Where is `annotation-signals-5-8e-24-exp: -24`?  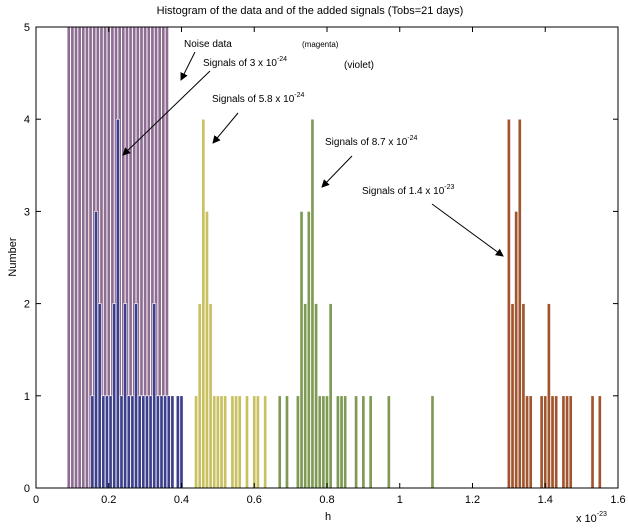 annotation-signals-5-8e-24-exp: -24 is located at coordinates (299, 95).